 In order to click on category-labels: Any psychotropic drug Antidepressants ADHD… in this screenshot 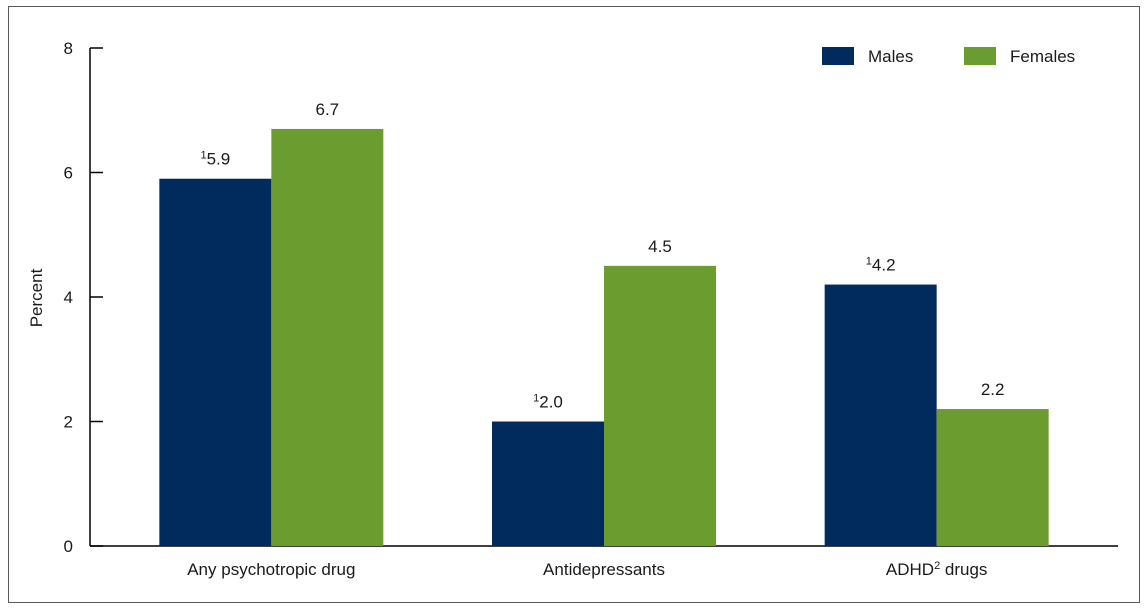, I will do `click(587, 569)`.